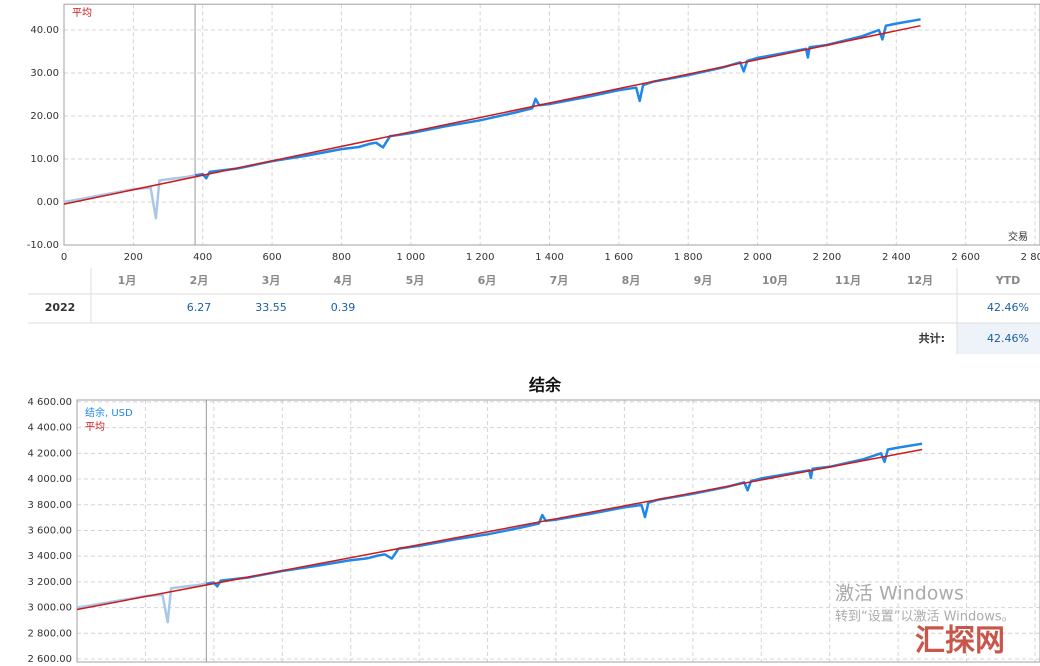 This screenshot has height=666, width=1040. Describe the element at coordinates (341, 257) in the screenshot. I see `x-tick-label: 800` at that location.